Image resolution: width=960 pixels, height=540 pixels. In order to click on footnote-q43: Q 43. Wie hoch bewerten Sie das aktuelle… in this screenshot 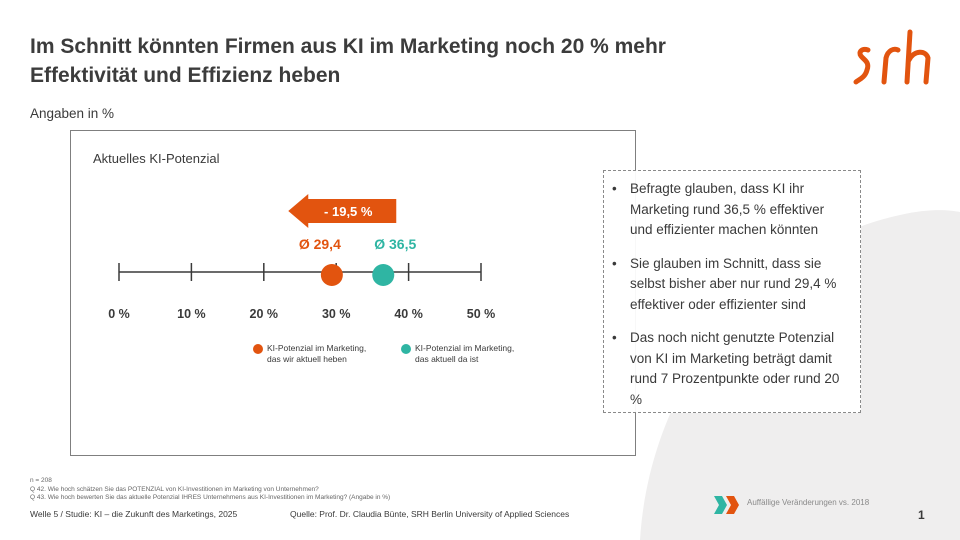, I will do `click(210, 497)`.